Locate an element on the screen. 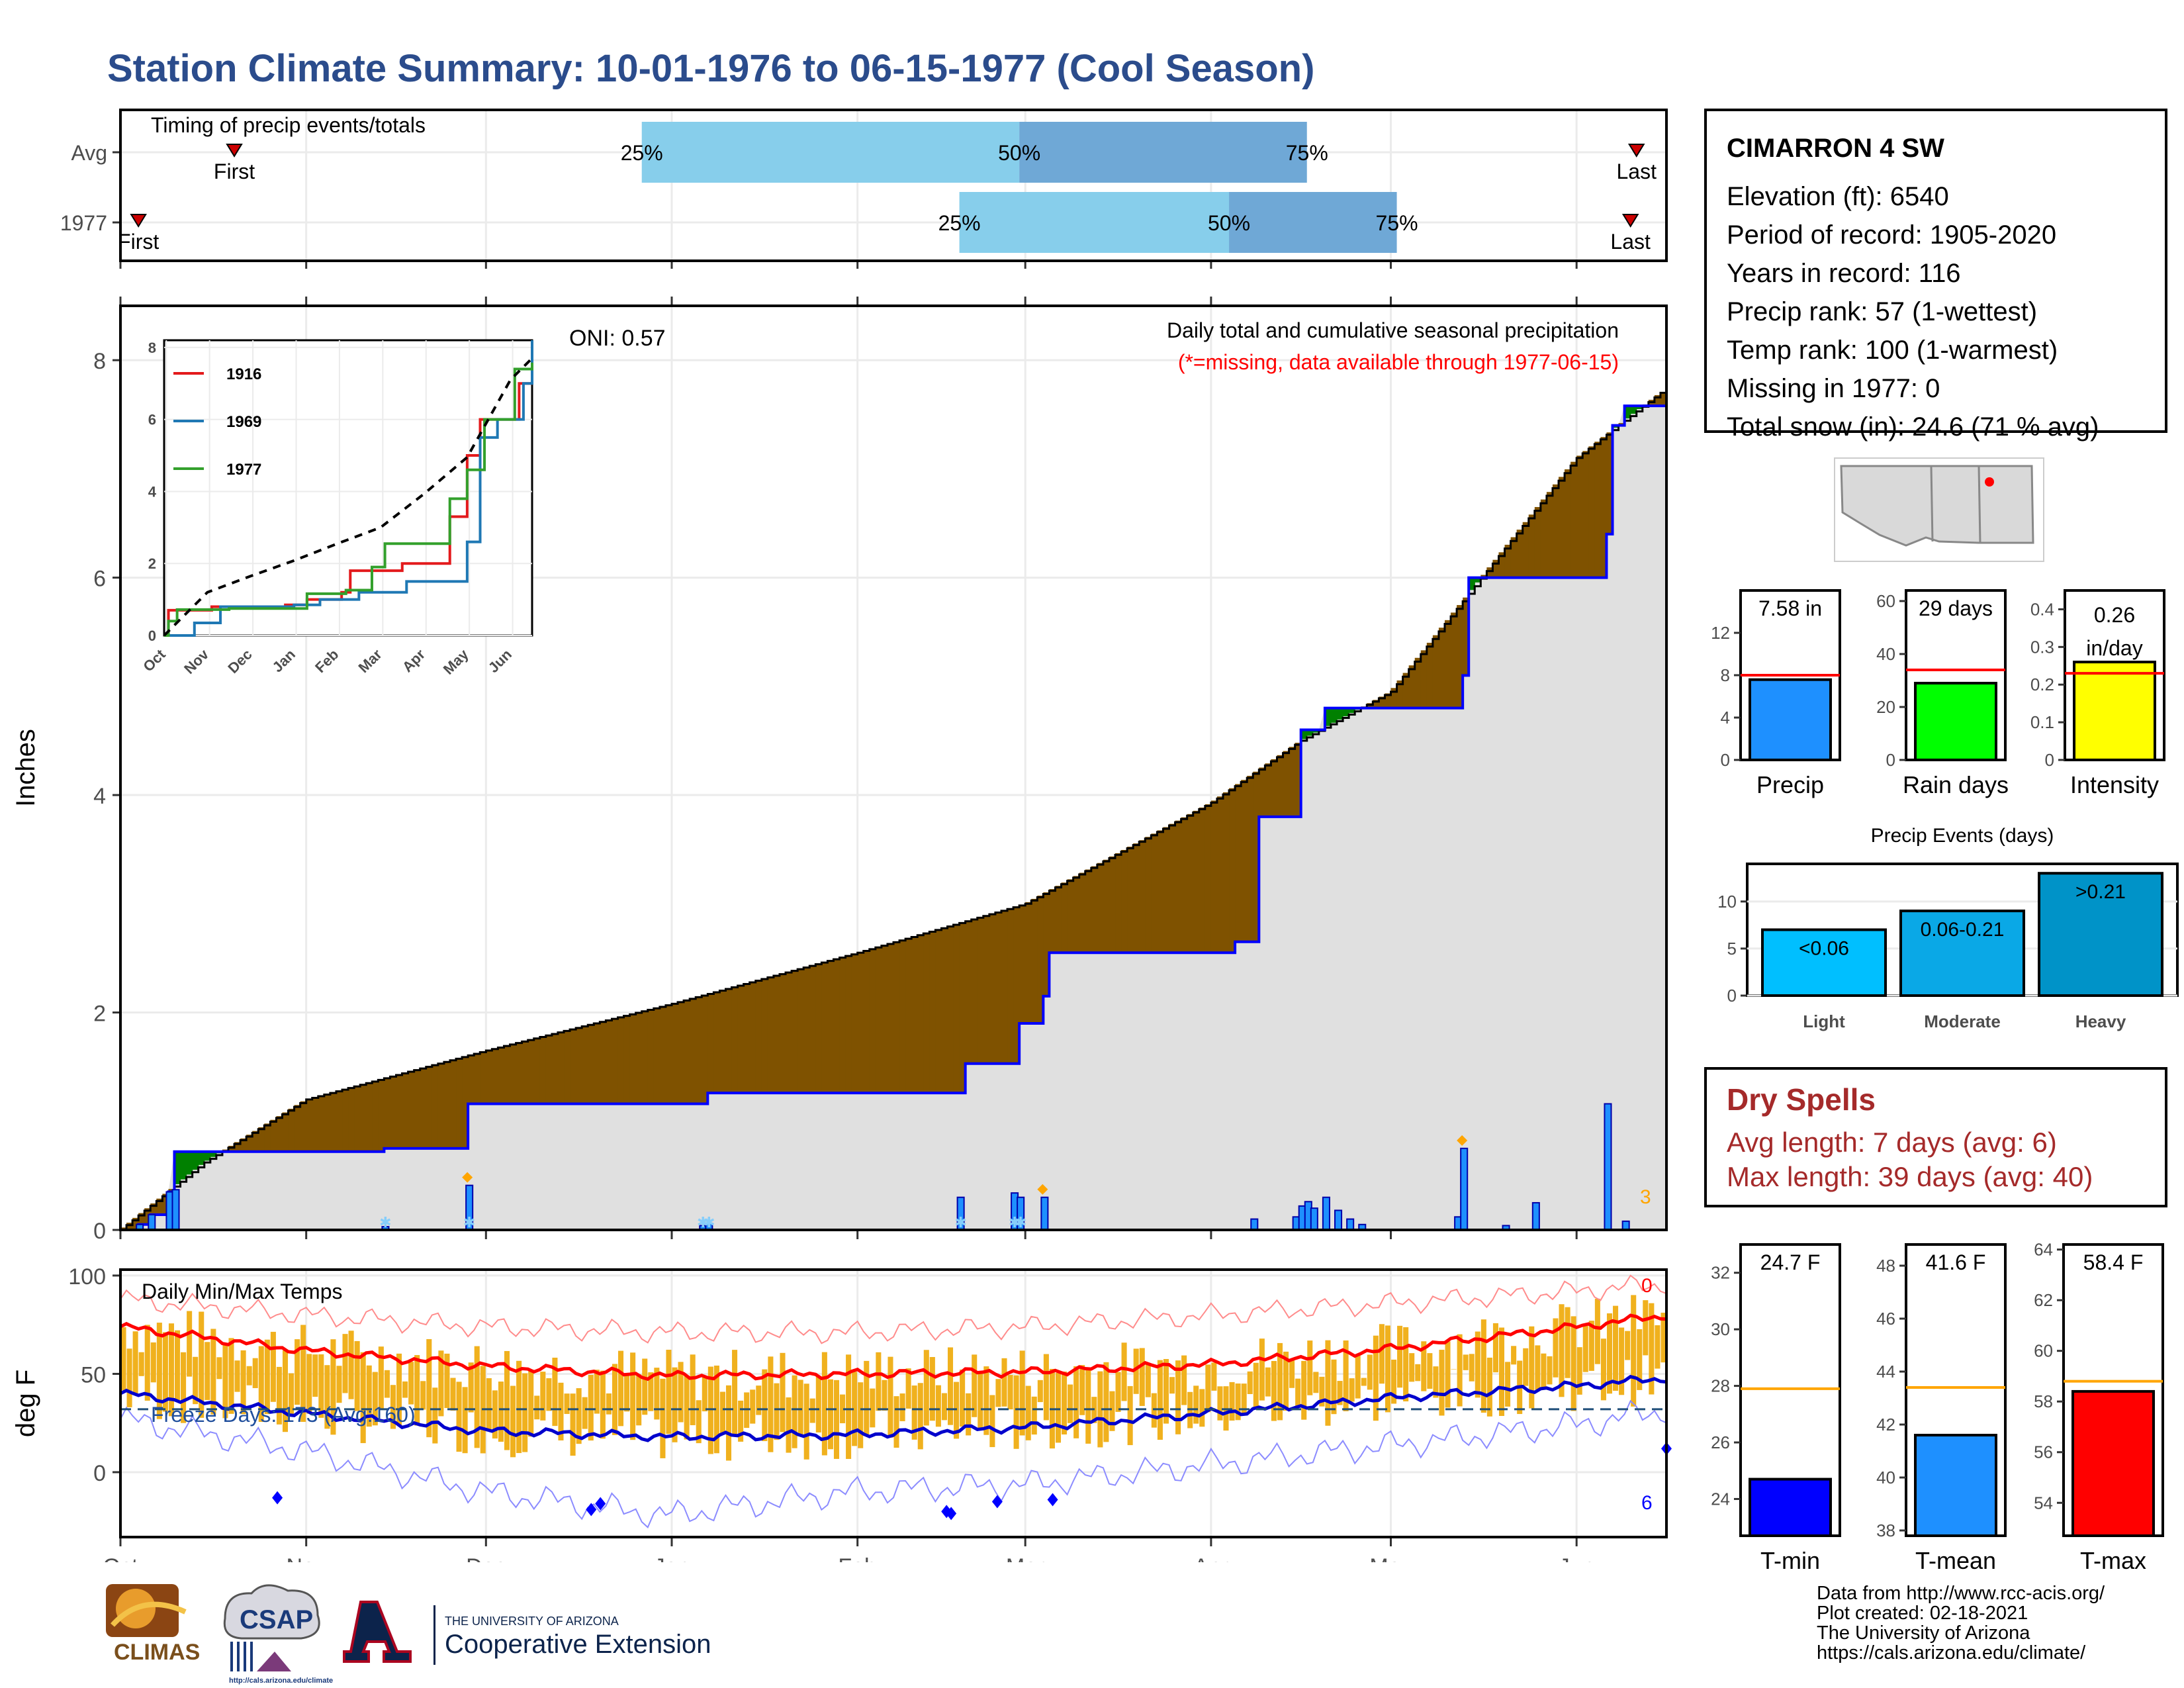  events-title: Precip Events (days) is located at coordinates (1962, 836).